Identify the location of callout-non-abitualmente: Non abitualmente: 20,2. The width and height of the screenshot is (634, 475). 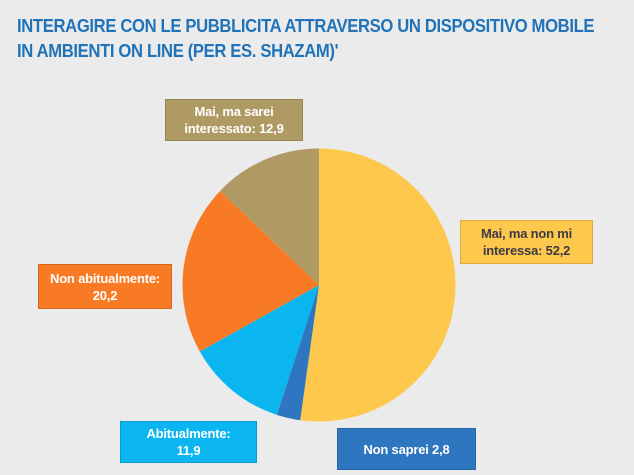
(105, 286).